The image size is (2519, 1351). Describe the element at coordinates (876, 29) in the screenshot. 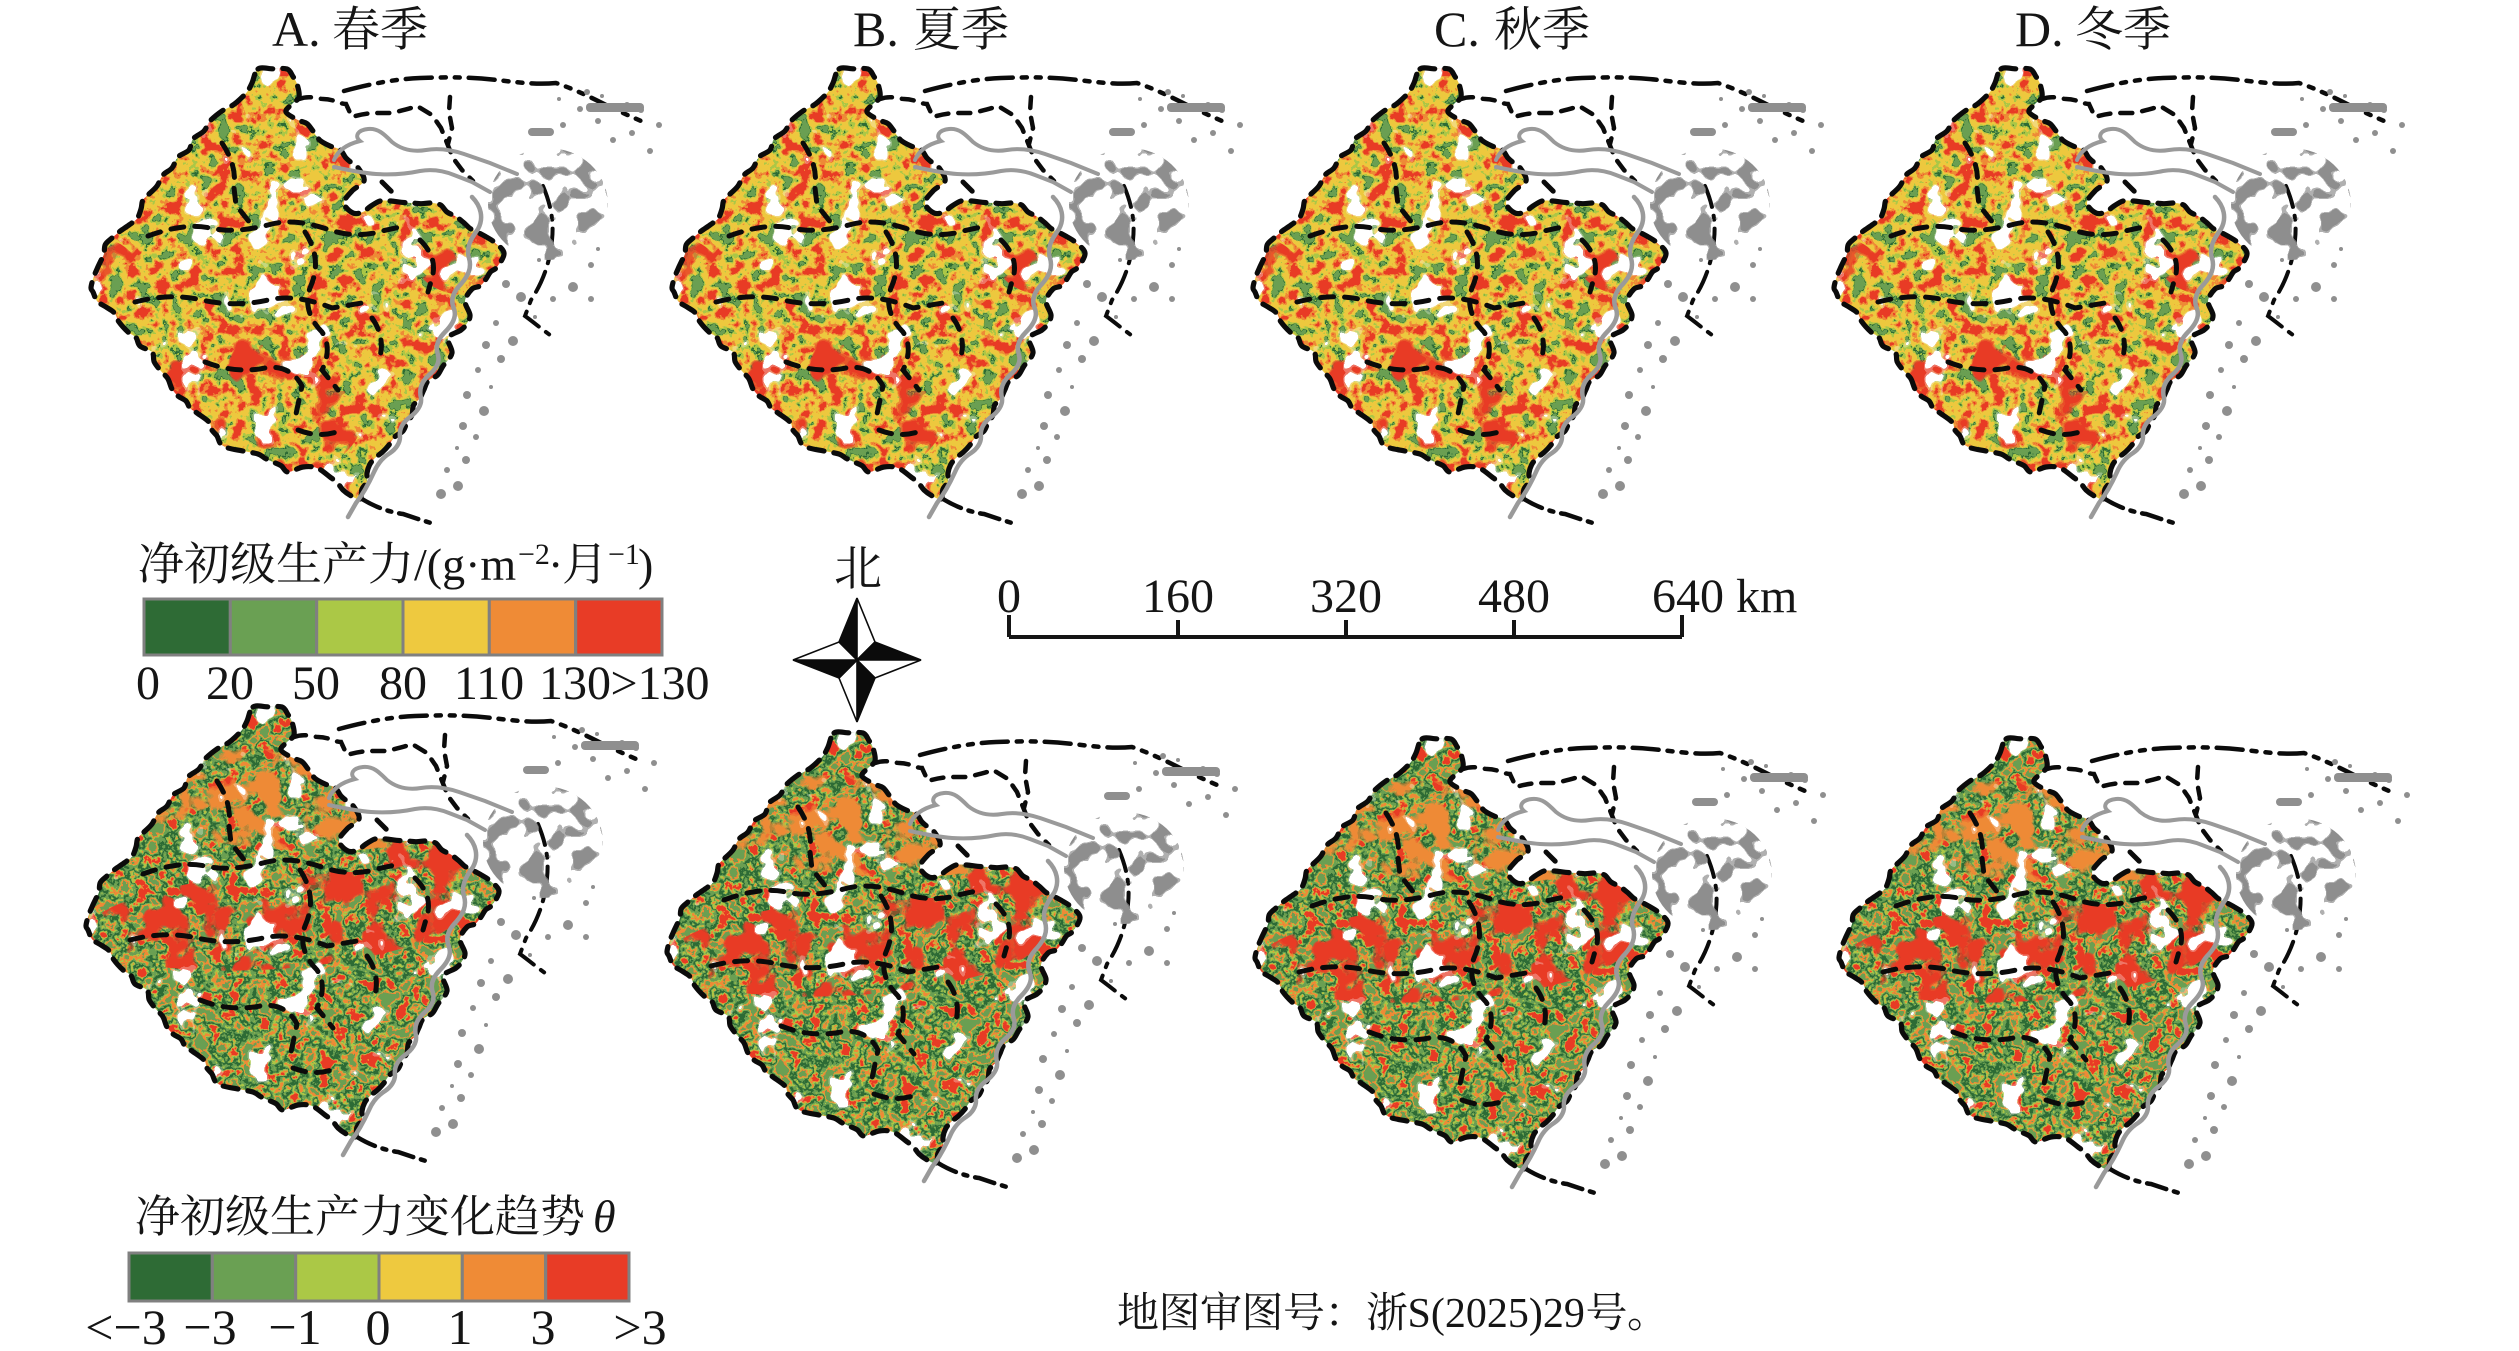

I see `svg-text: B.` at that location.